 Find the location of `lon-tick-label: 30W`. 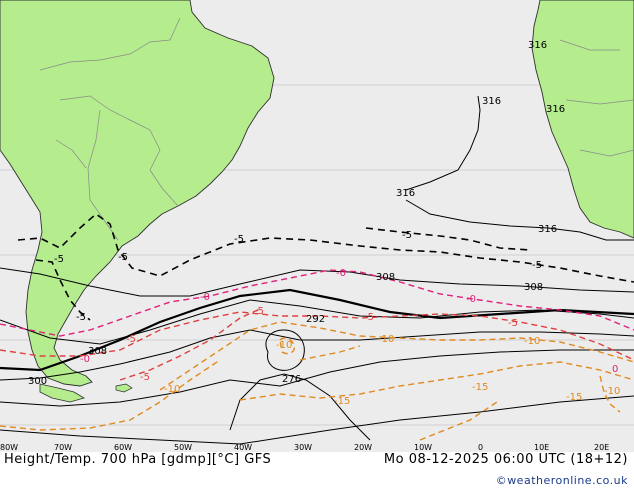

lon-tick-label: 30W is located at coordinates (303, 447).